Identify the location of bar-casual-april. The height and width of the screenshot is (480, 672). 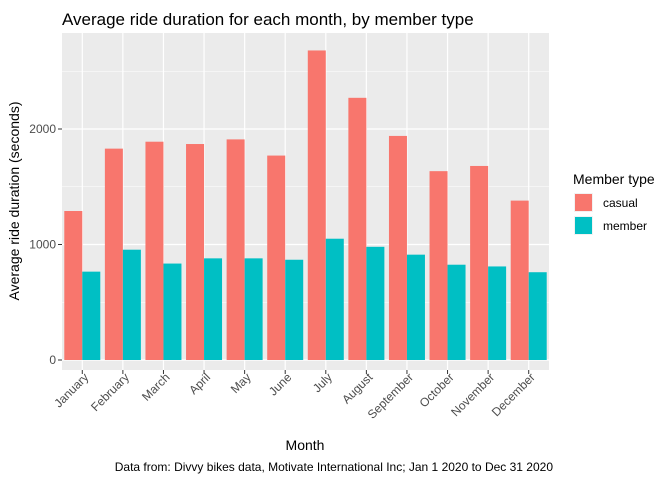
(195, 252).